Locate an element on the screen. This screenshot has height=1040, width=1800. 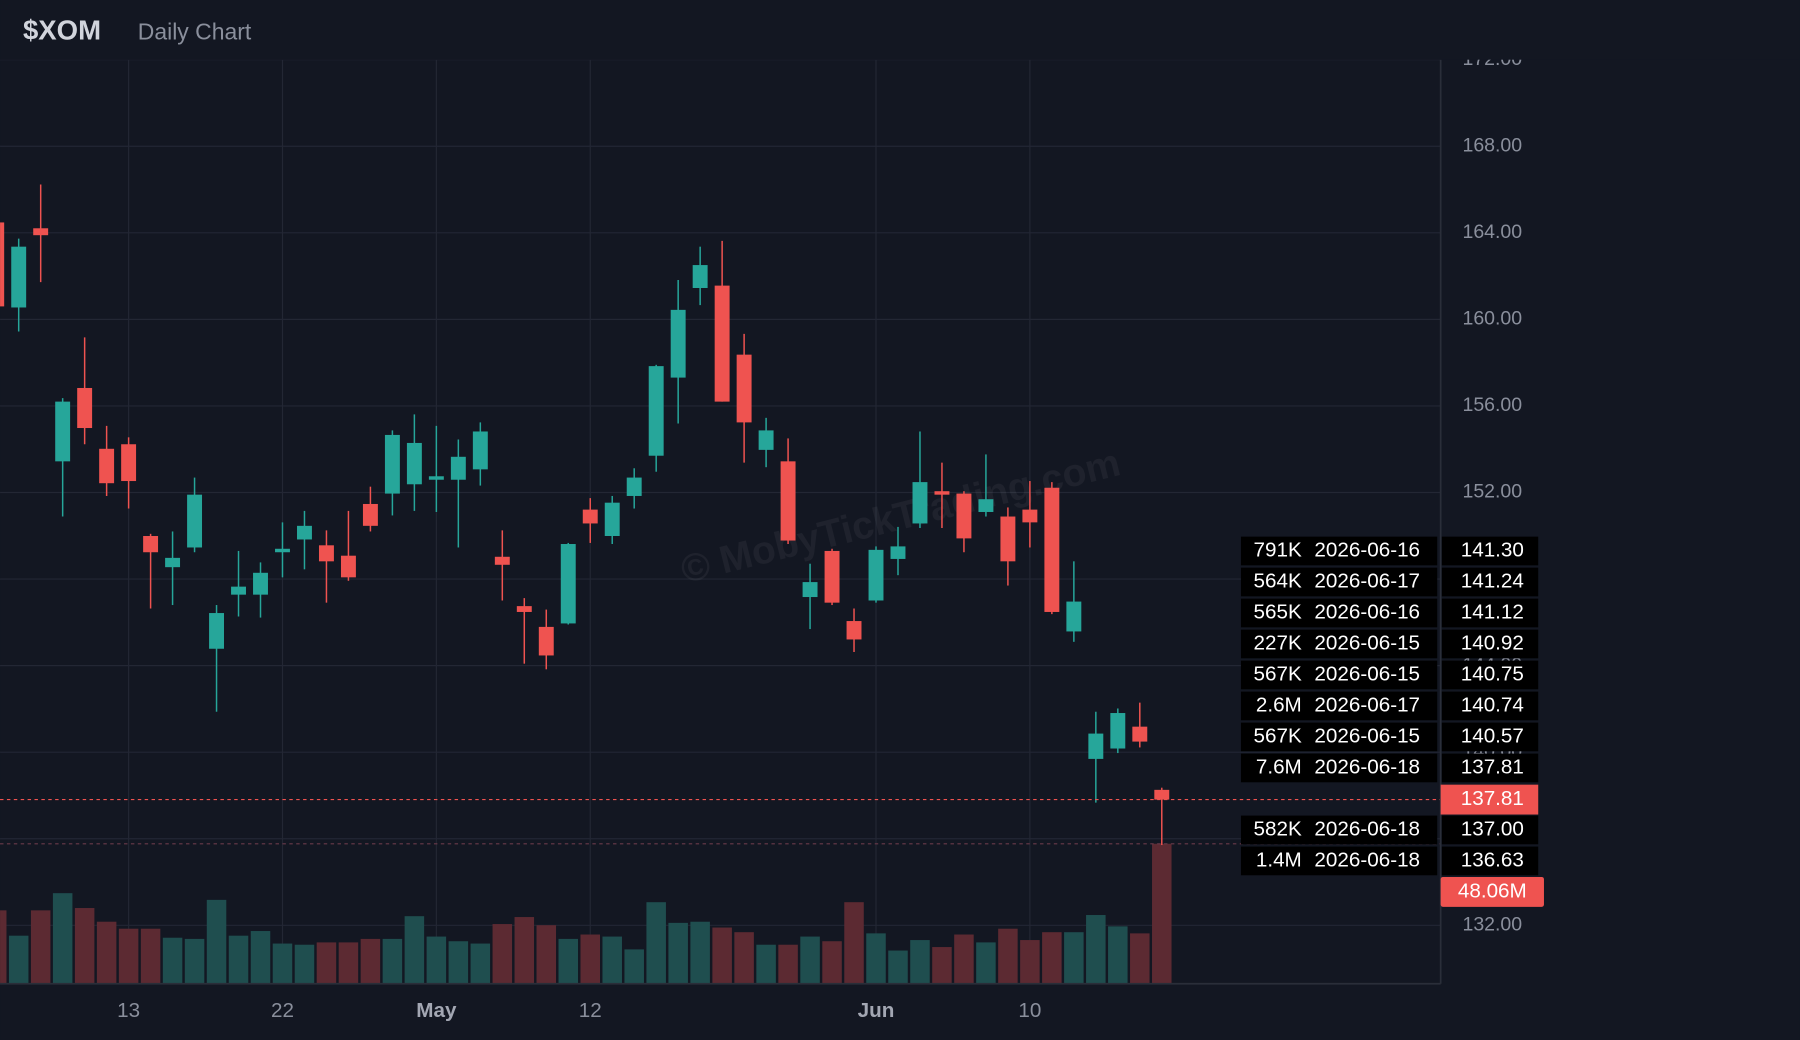
level-price: 140.57 is located at coordinates (1492, 735).